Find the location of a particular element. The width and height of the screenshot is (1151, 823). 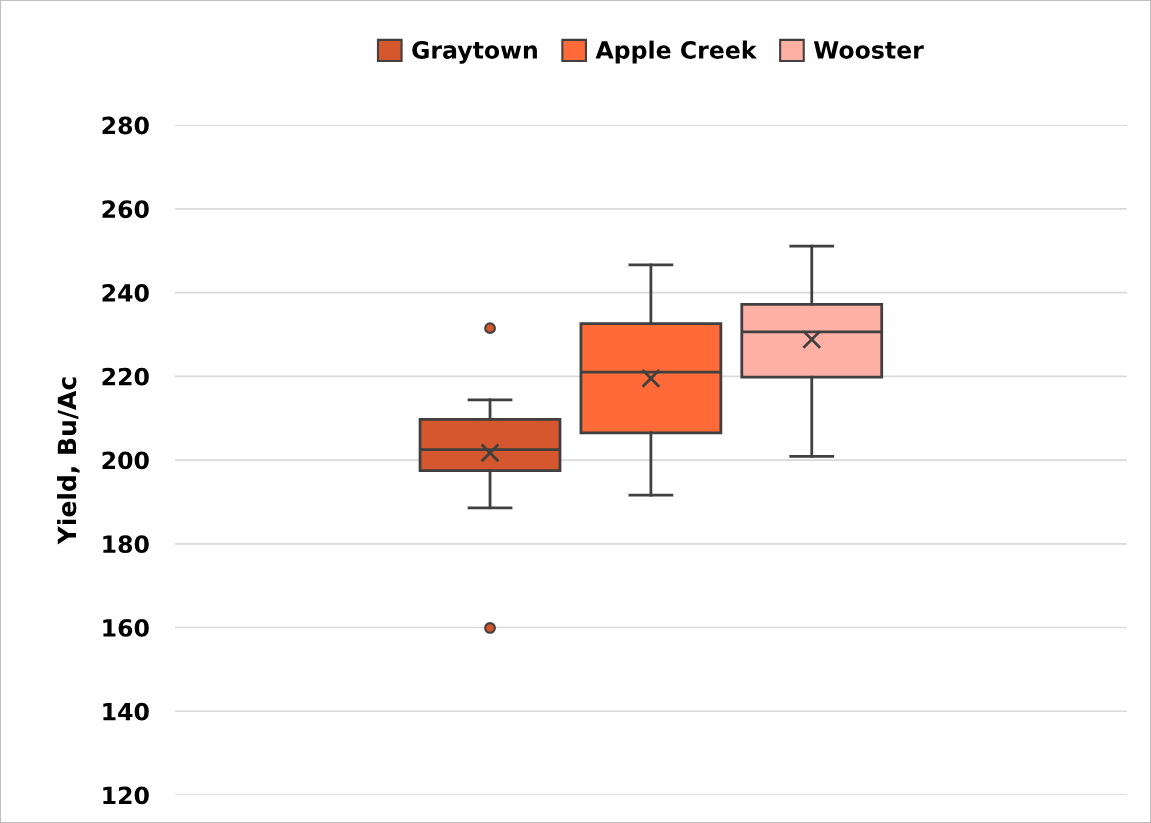

y-tick-label: 280 is located at coordinates (125, 125).